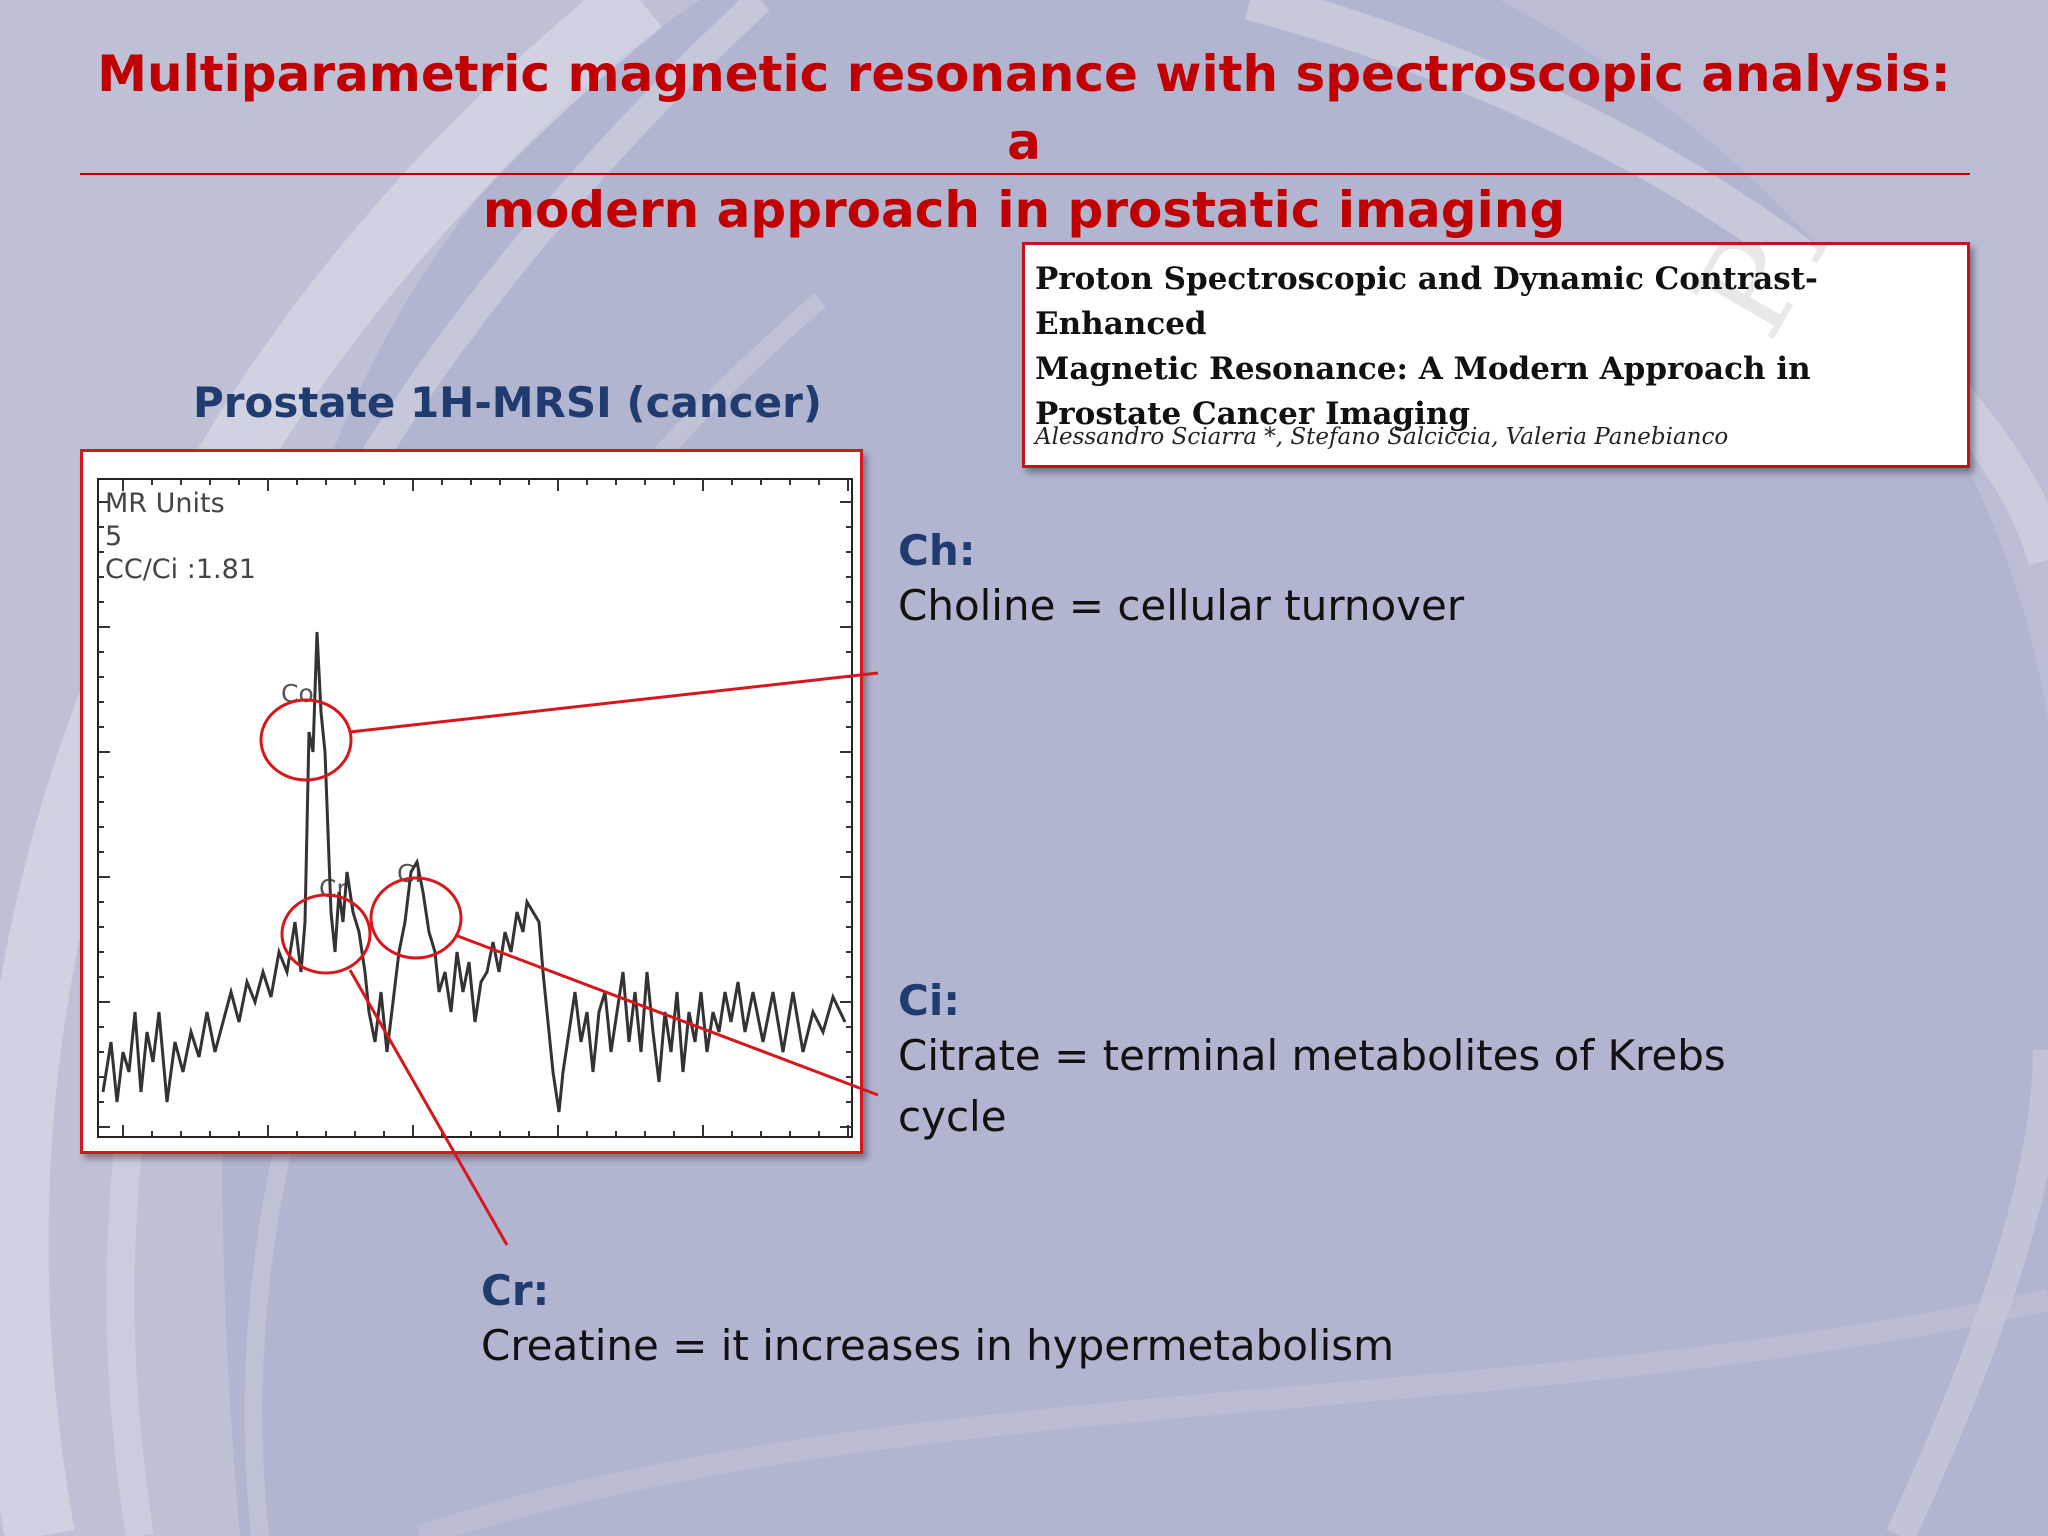  Describe the element at coordinates (297, 693) in the screenshot. I see `peak-label-co: Co` at that location.